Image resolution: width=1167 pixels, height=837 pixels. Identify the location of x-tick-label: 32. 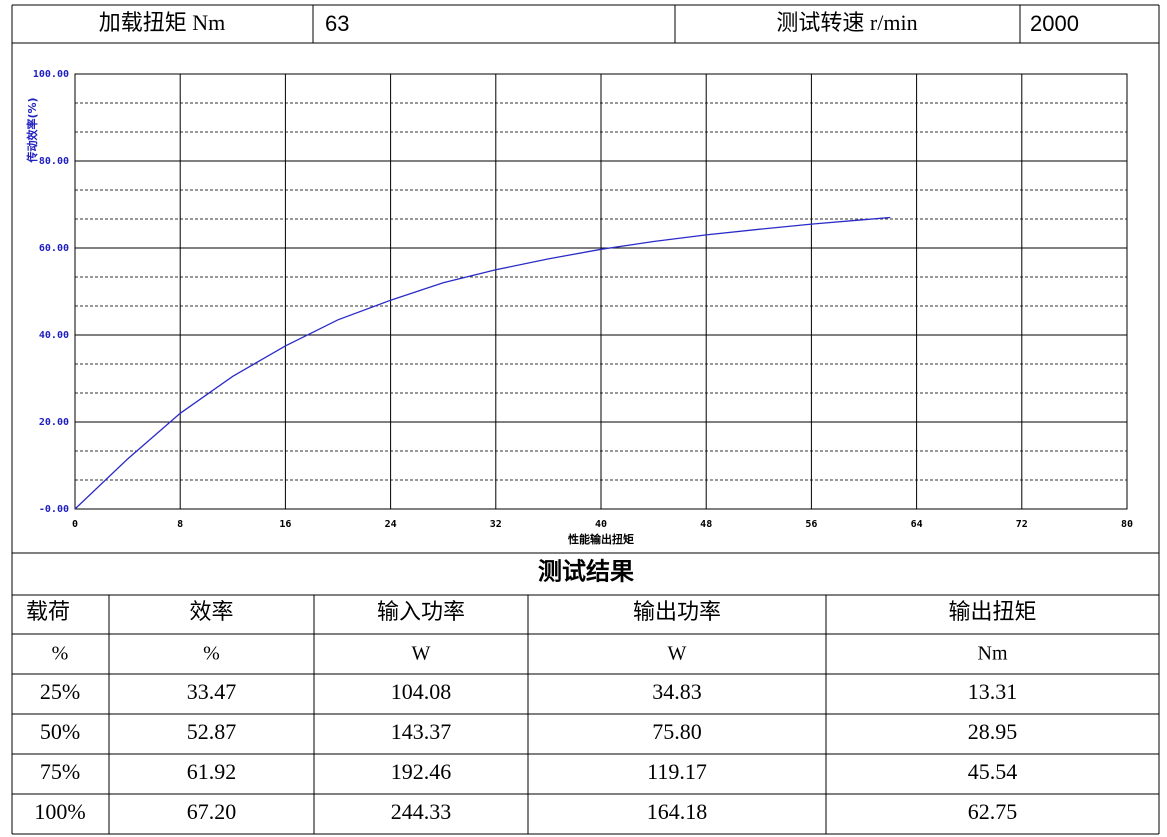
(496, 524).